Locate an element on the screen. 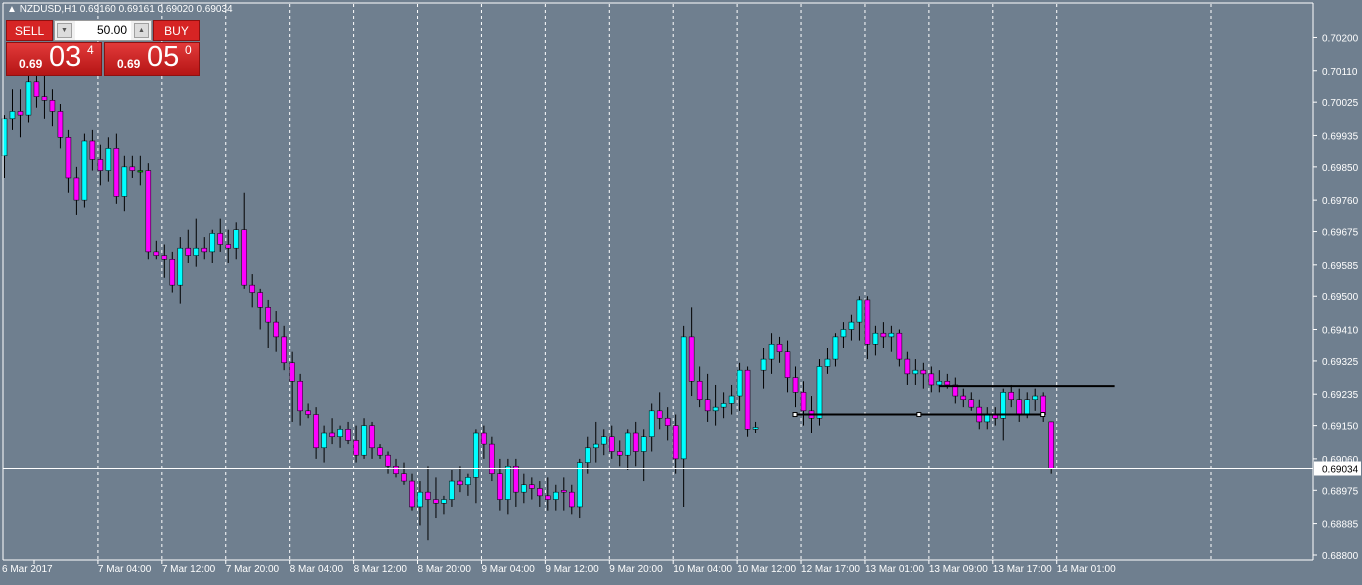 Image resolution: width=1362 pixels, height=585 pixels. lot-size-input: 50.00 is located at coordinates (103, 30).